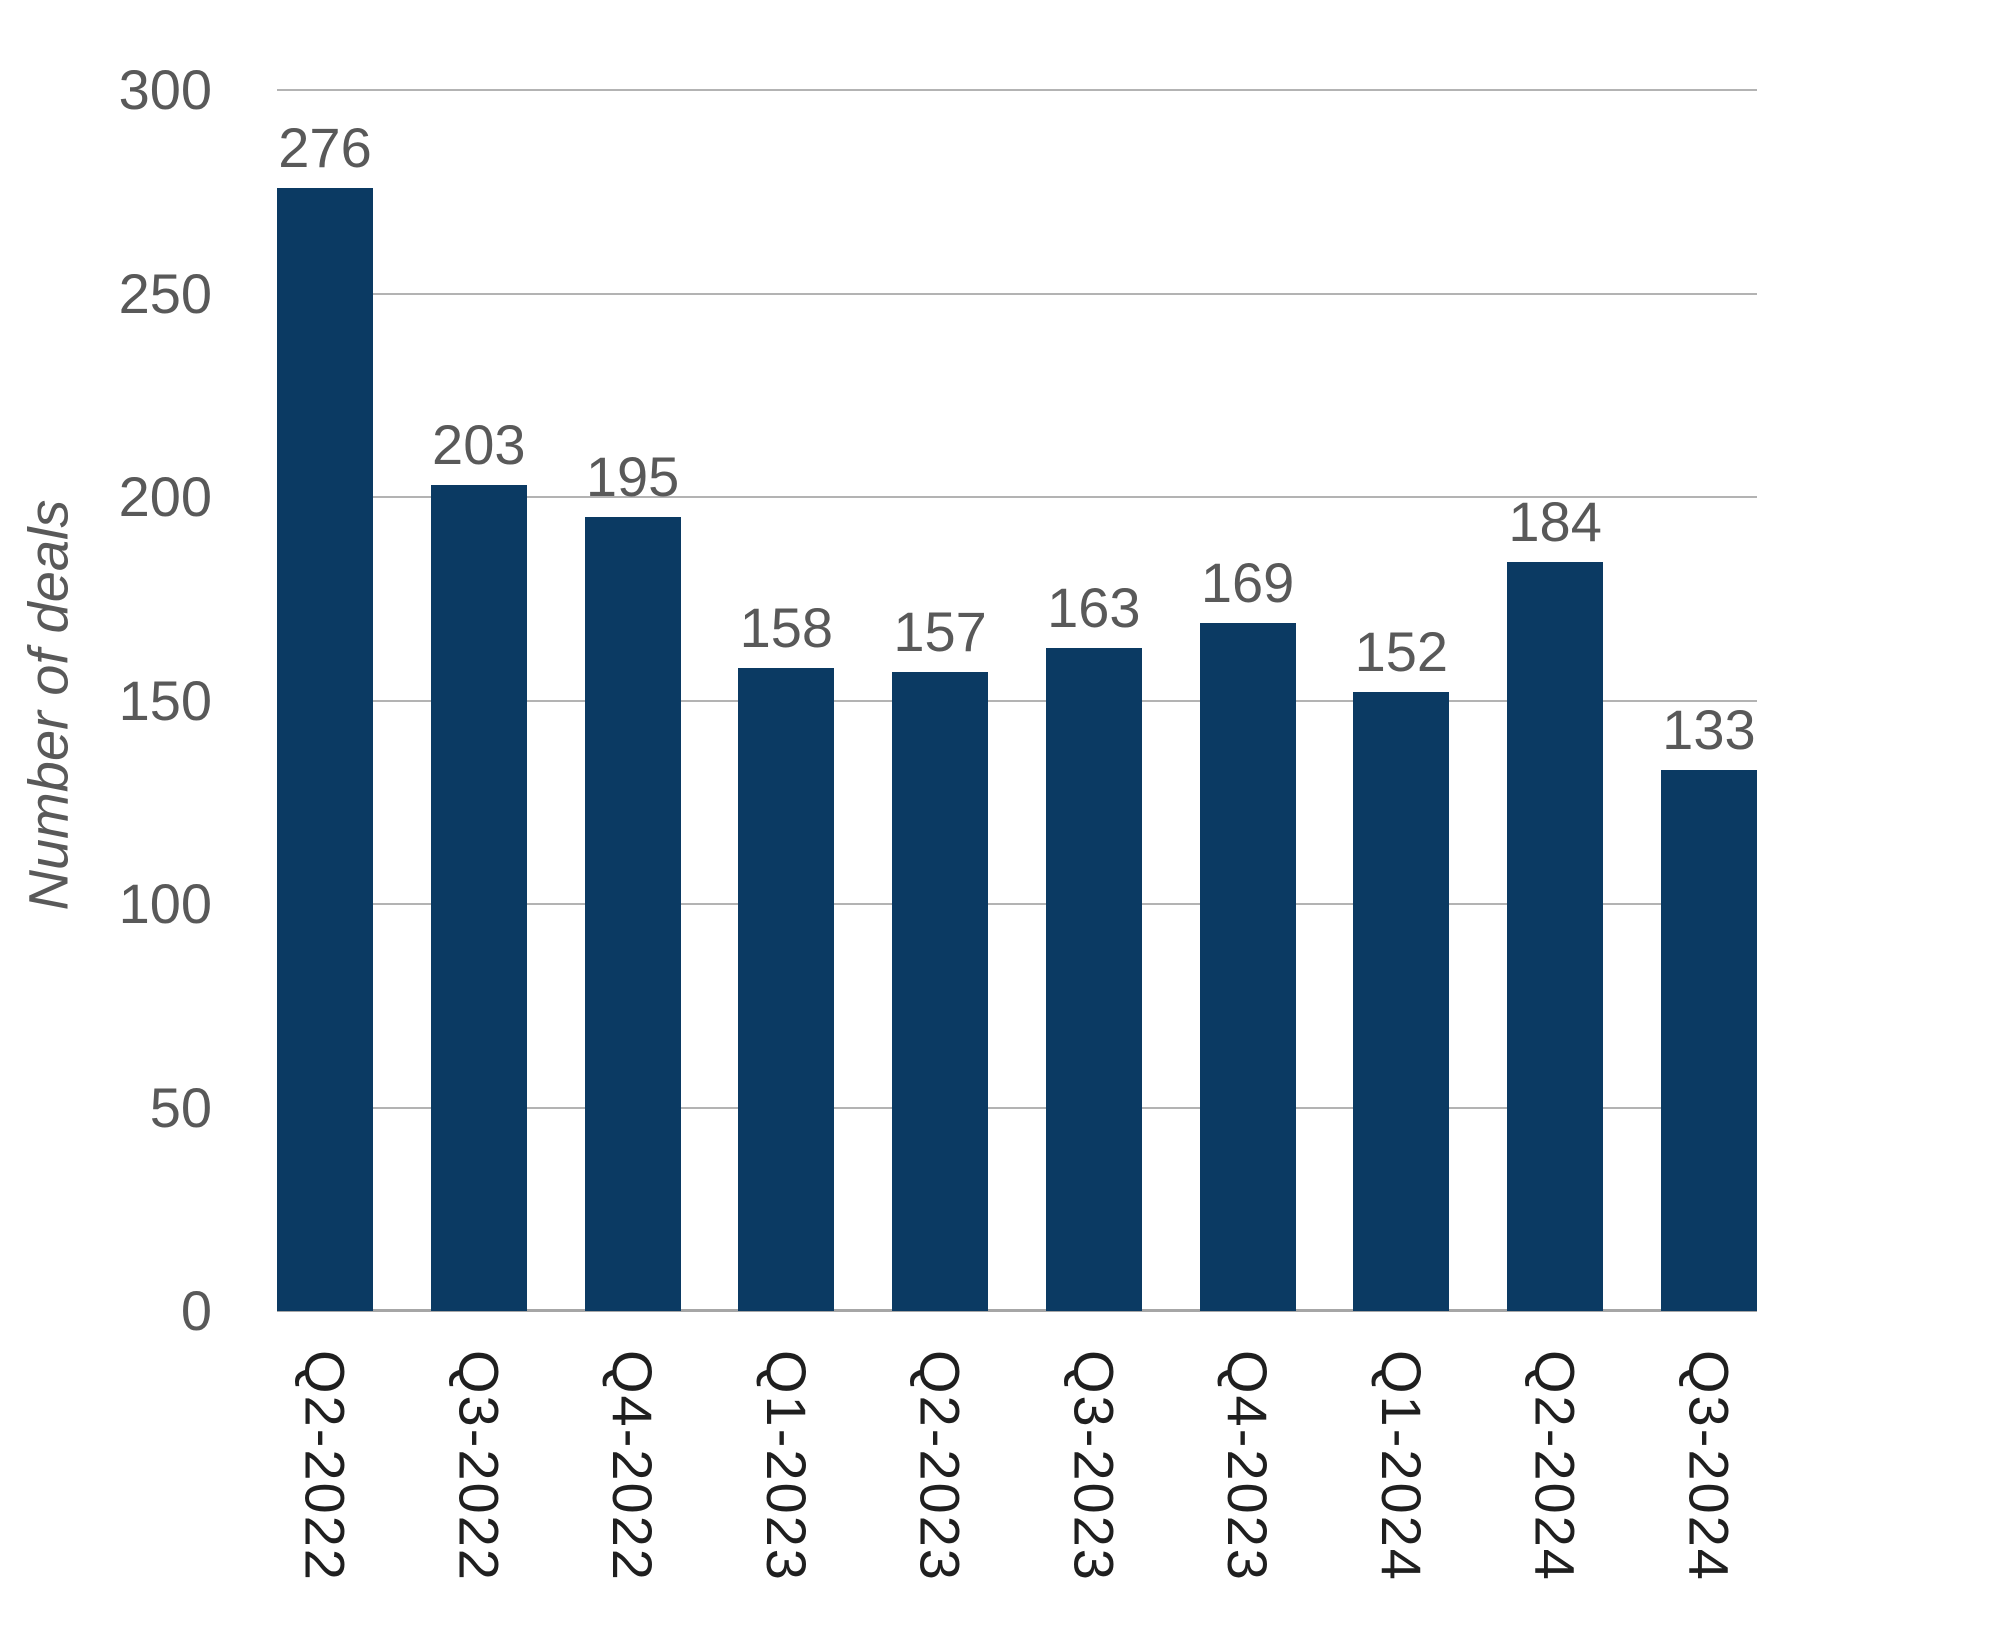 Image resolution: width=2000 pixels, height=1628 pixels. I want to click on bar-group-Q1-2024: 152, so click(1401, 700).